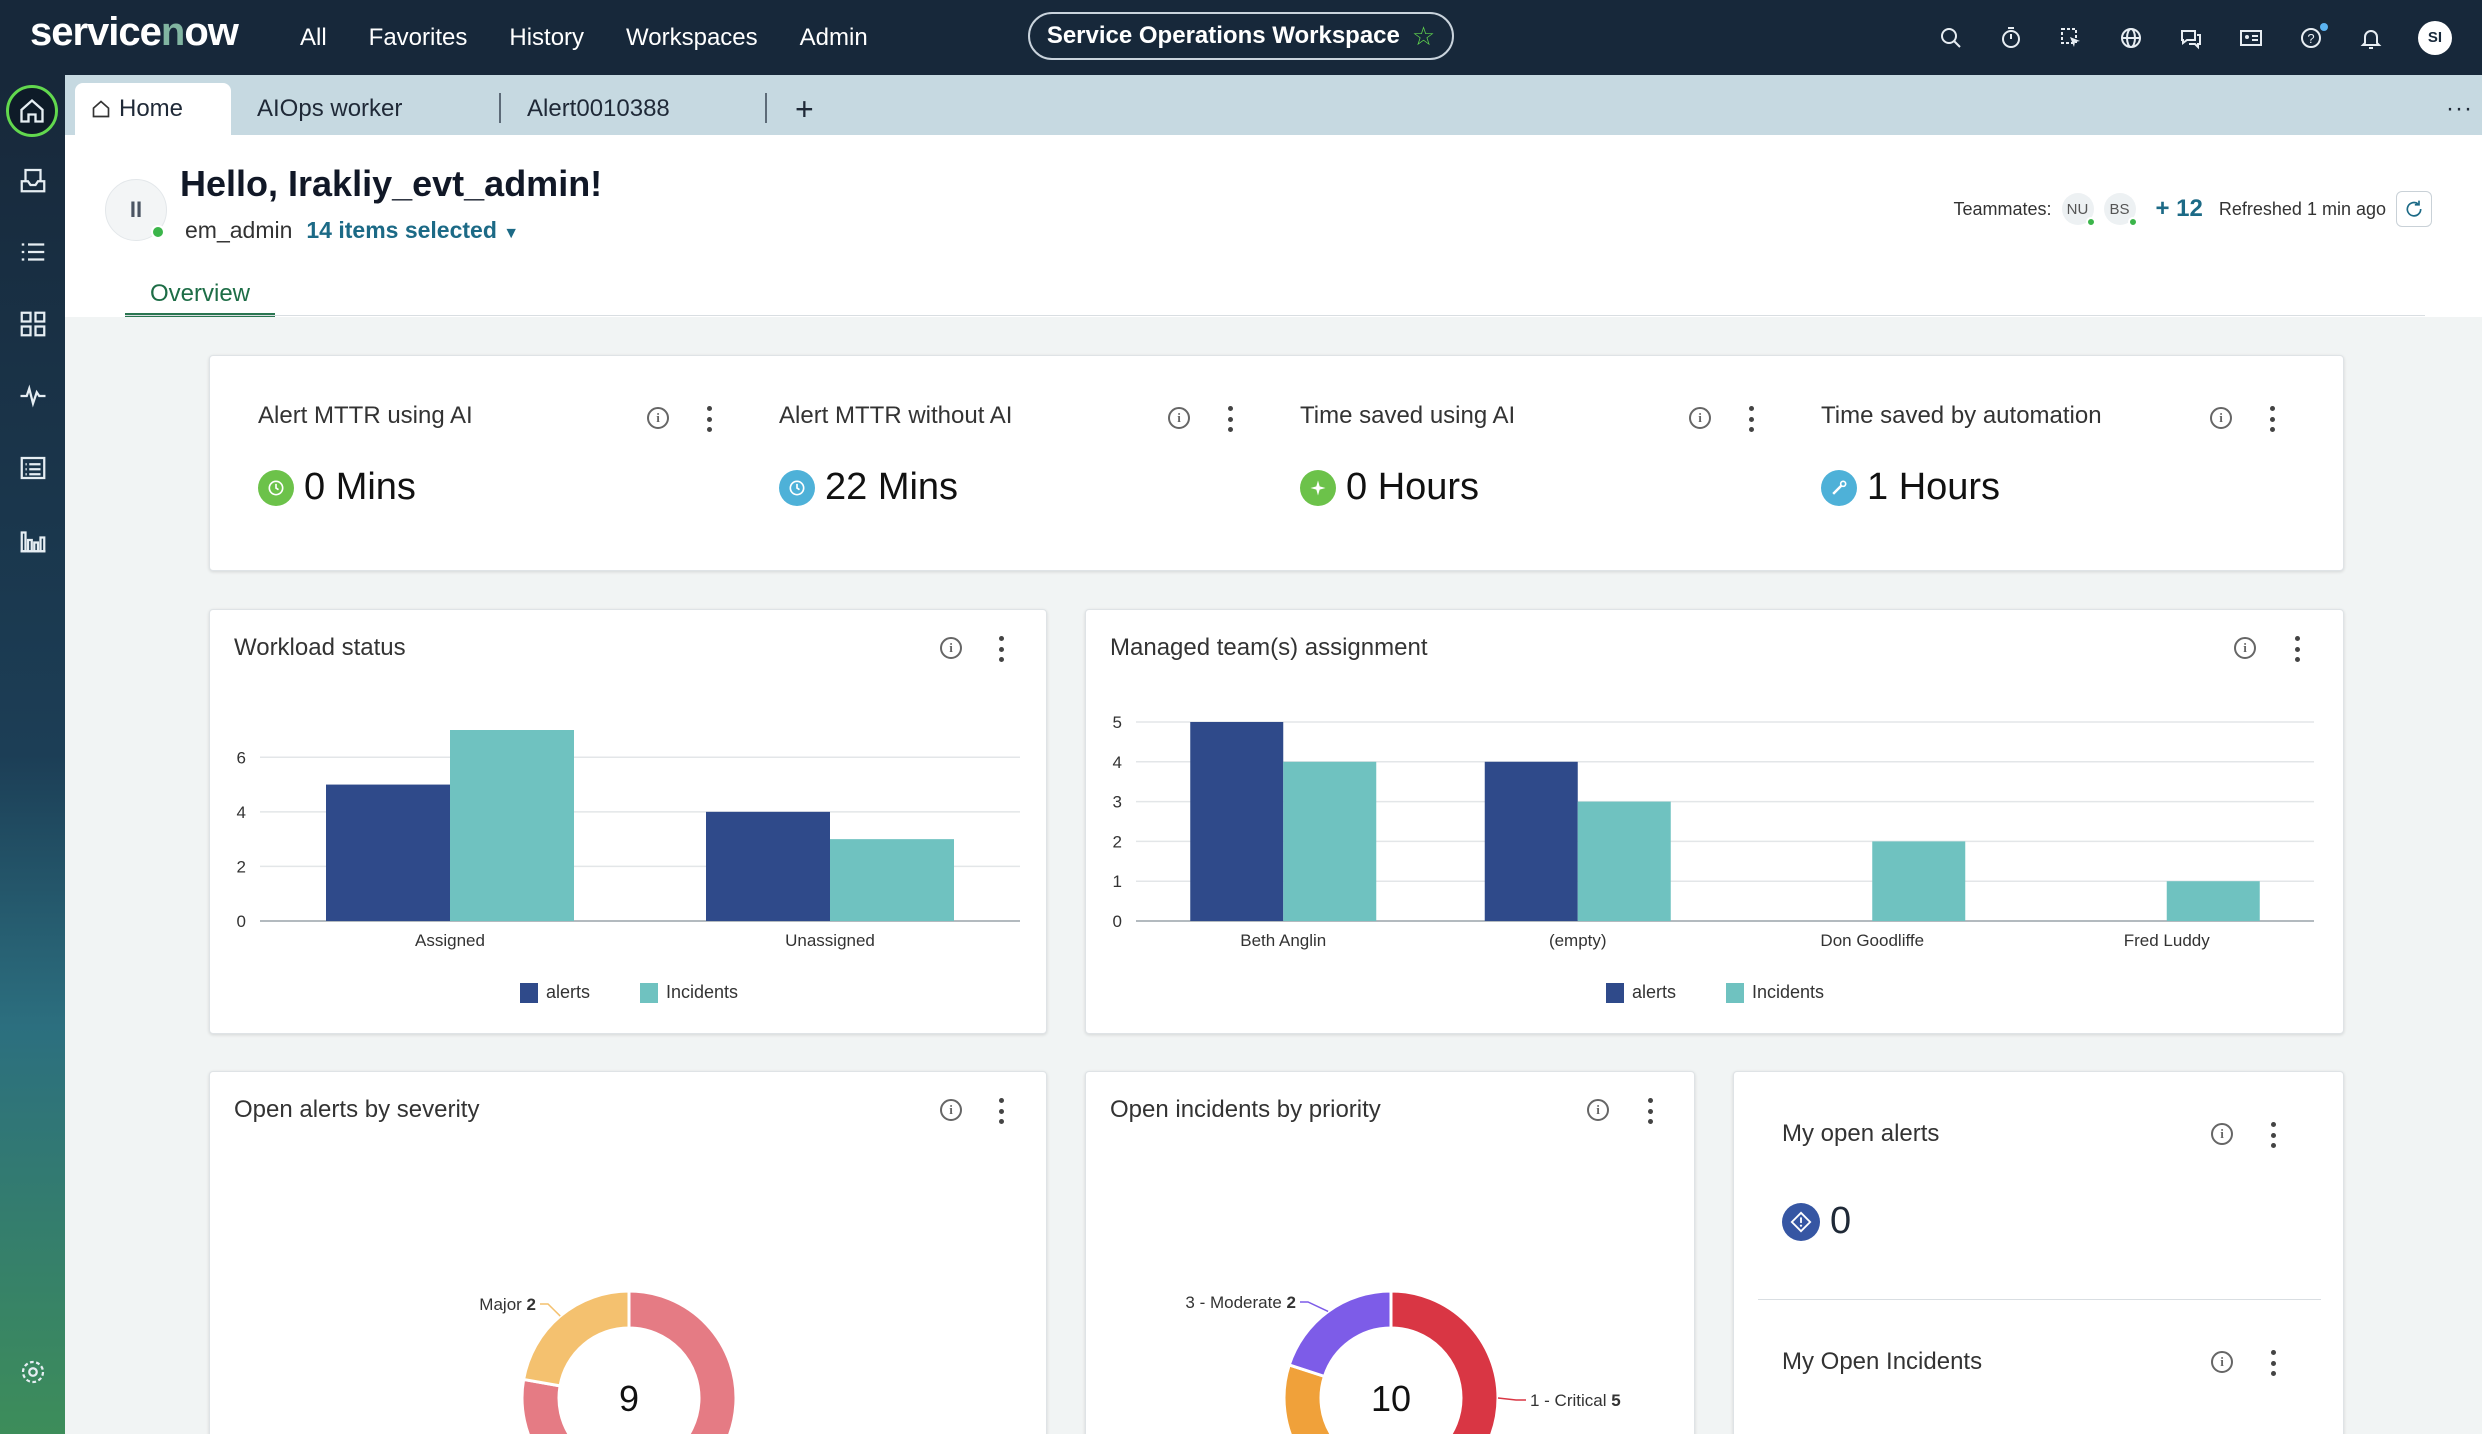  What do you see at coordinates (313, 37) in the screenshot?
I see `menu-all: All` at bounding box center [313, 37].